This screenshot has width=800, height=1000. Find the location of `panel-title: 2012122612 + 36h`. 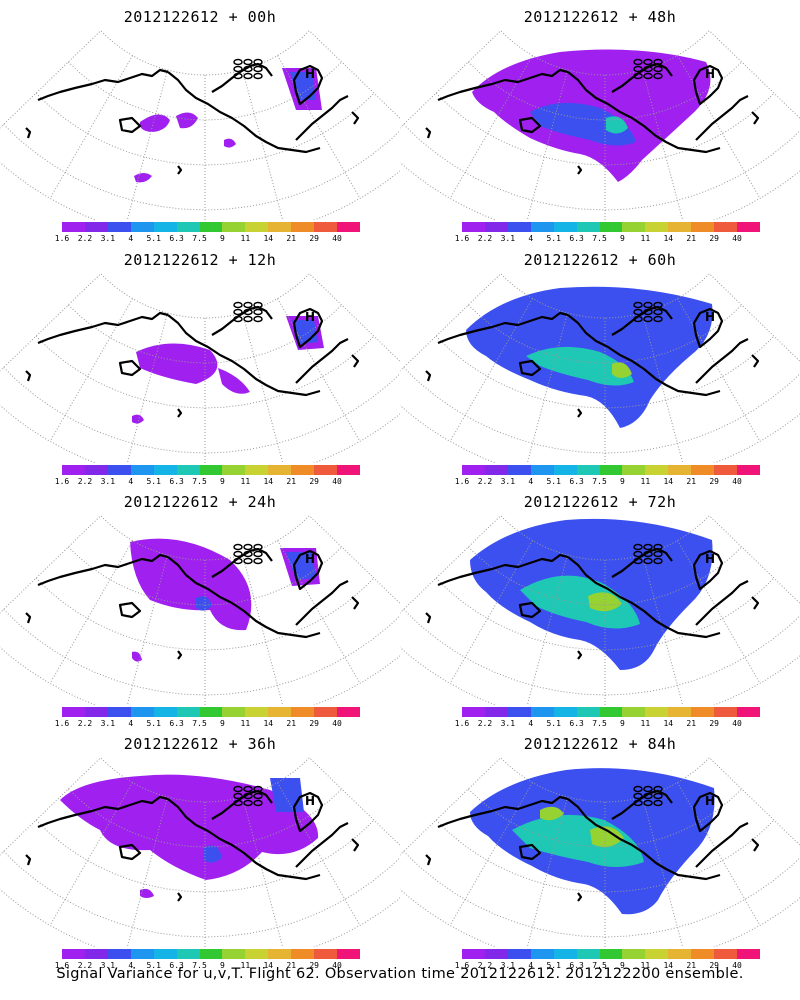

panel-title: 2012122612 + 36h is located at coordinates (200, 744).